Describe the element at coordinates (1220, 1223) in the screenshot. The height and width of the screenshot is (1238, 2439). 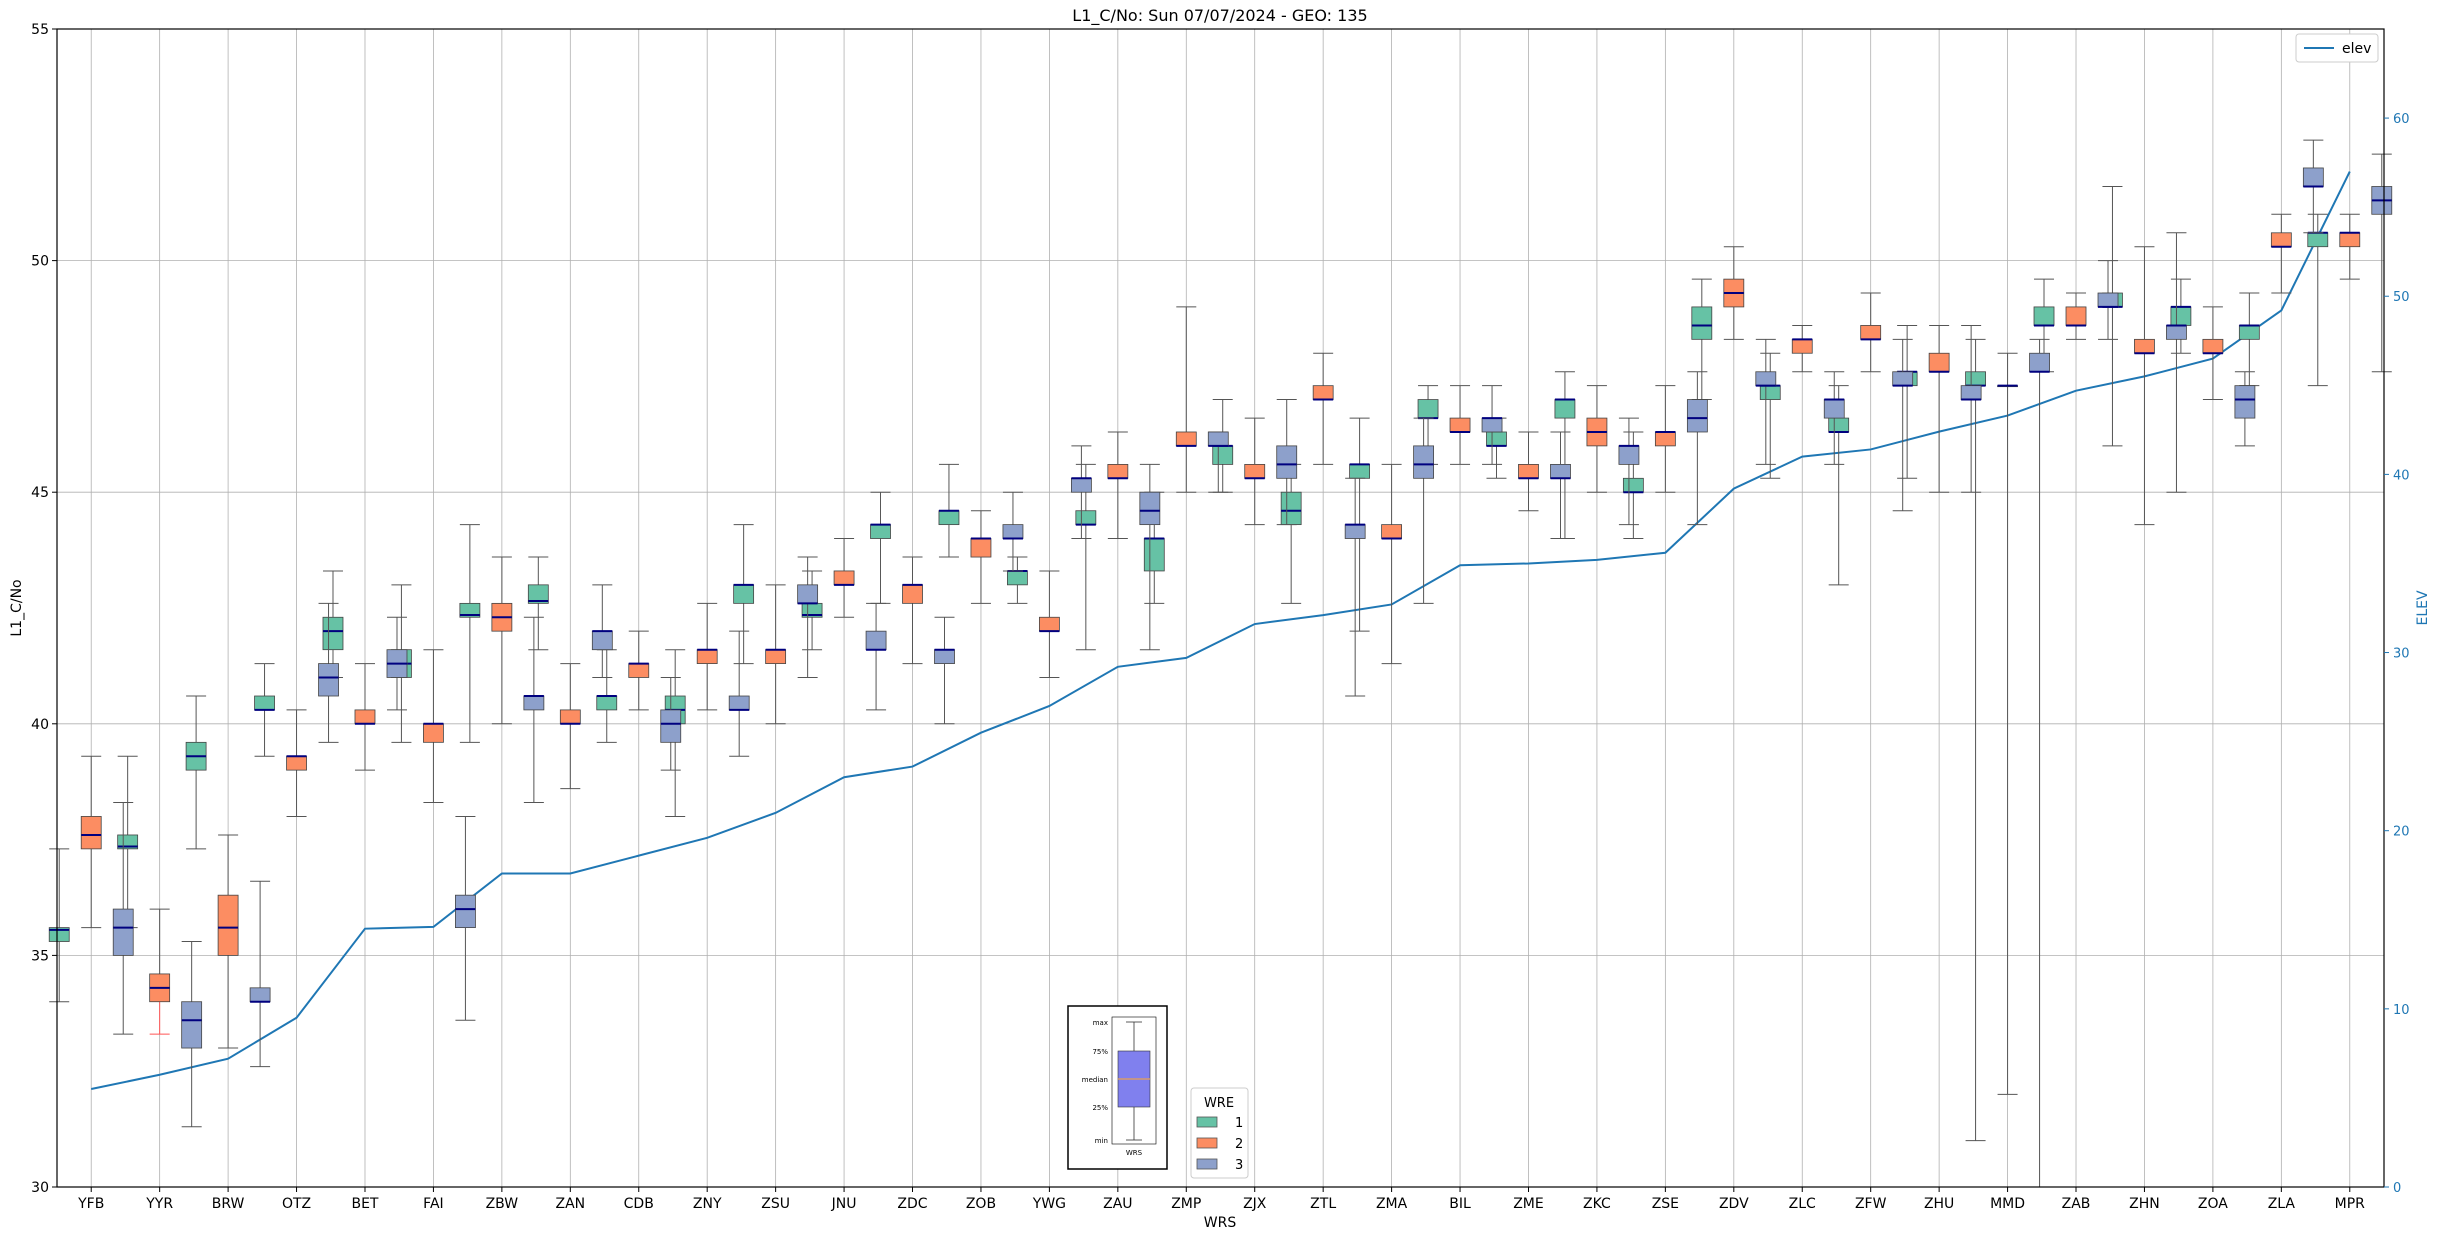
I see `x-axis-label: WRS` at that location.